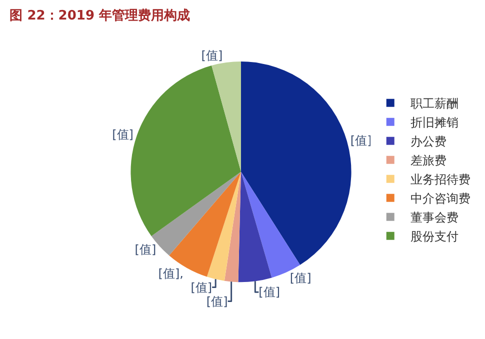 This screenshot has height=339, width=485. I want to click on legend-label: 折旧摊销, so click(434, 123).